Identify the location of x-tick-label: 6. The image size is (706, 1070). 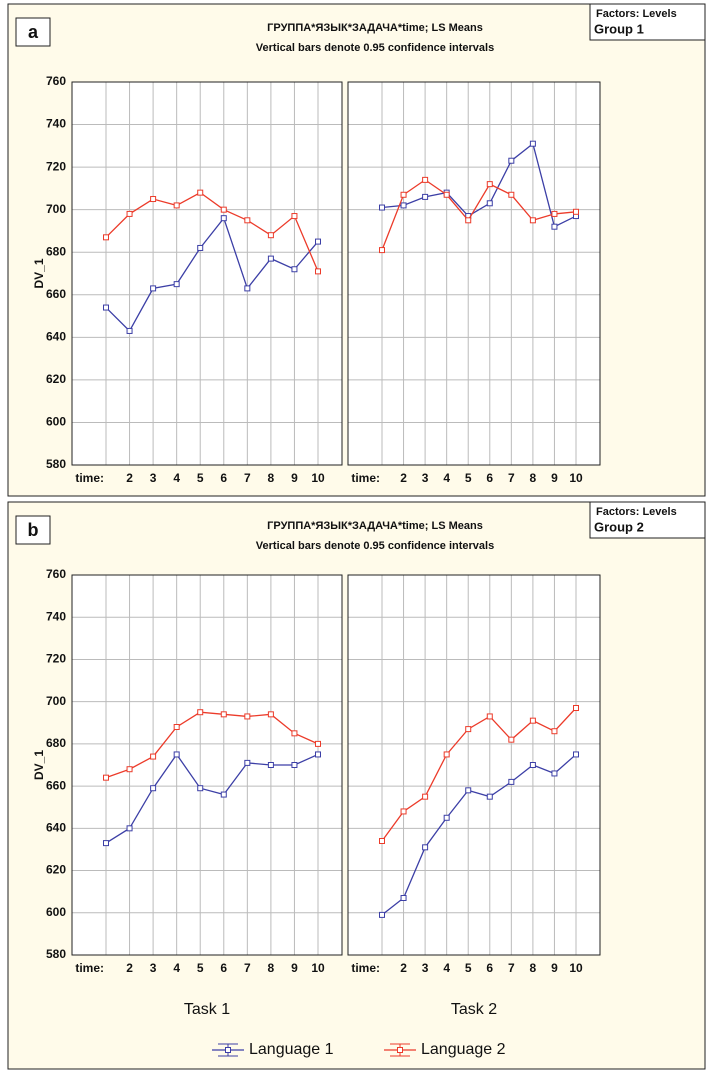
(223, 478).